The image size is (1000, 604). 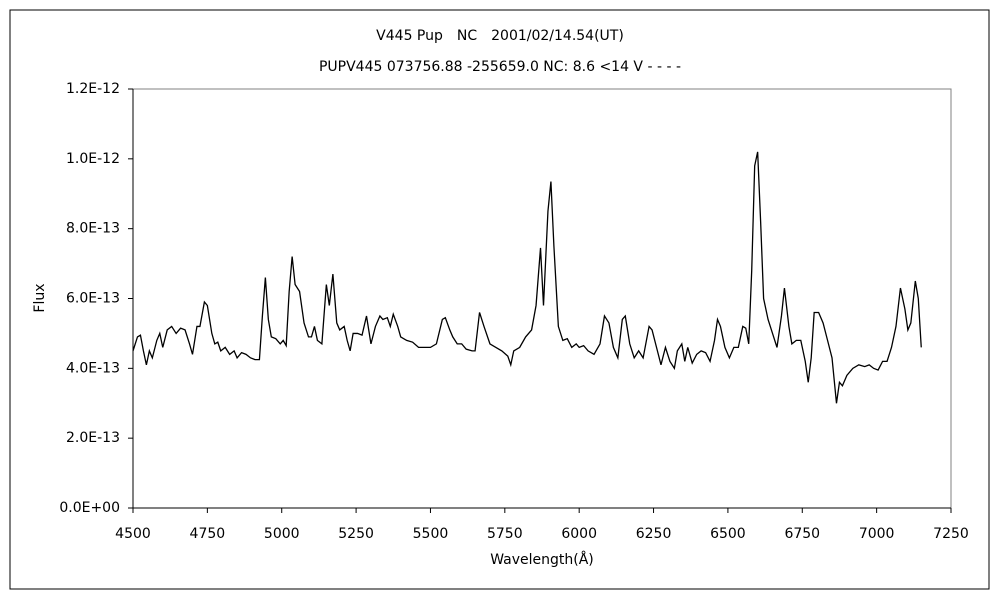 What do you see at coordinates (579, 534) in the screenshot?
I see `x-tick-label: 6000` at bounding box center [579, 534].